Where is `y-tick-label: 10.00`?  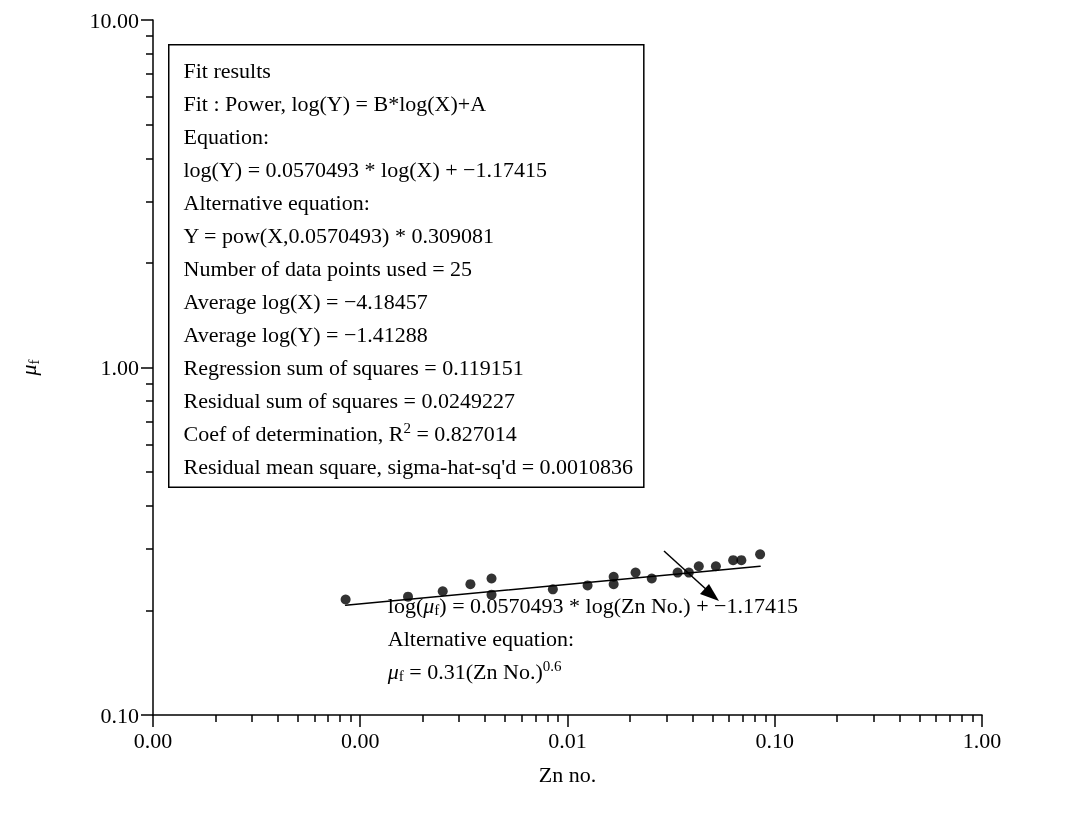
y-tick-label: 10.00 is located at coordinates (114, 20).